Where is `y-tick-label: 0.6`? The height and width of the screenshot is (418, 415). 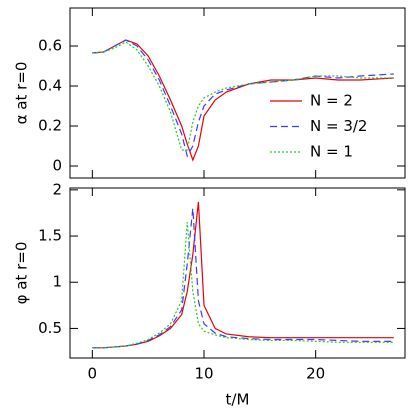 y-tick-label: 0.6 is located at coordinates (50, 46).